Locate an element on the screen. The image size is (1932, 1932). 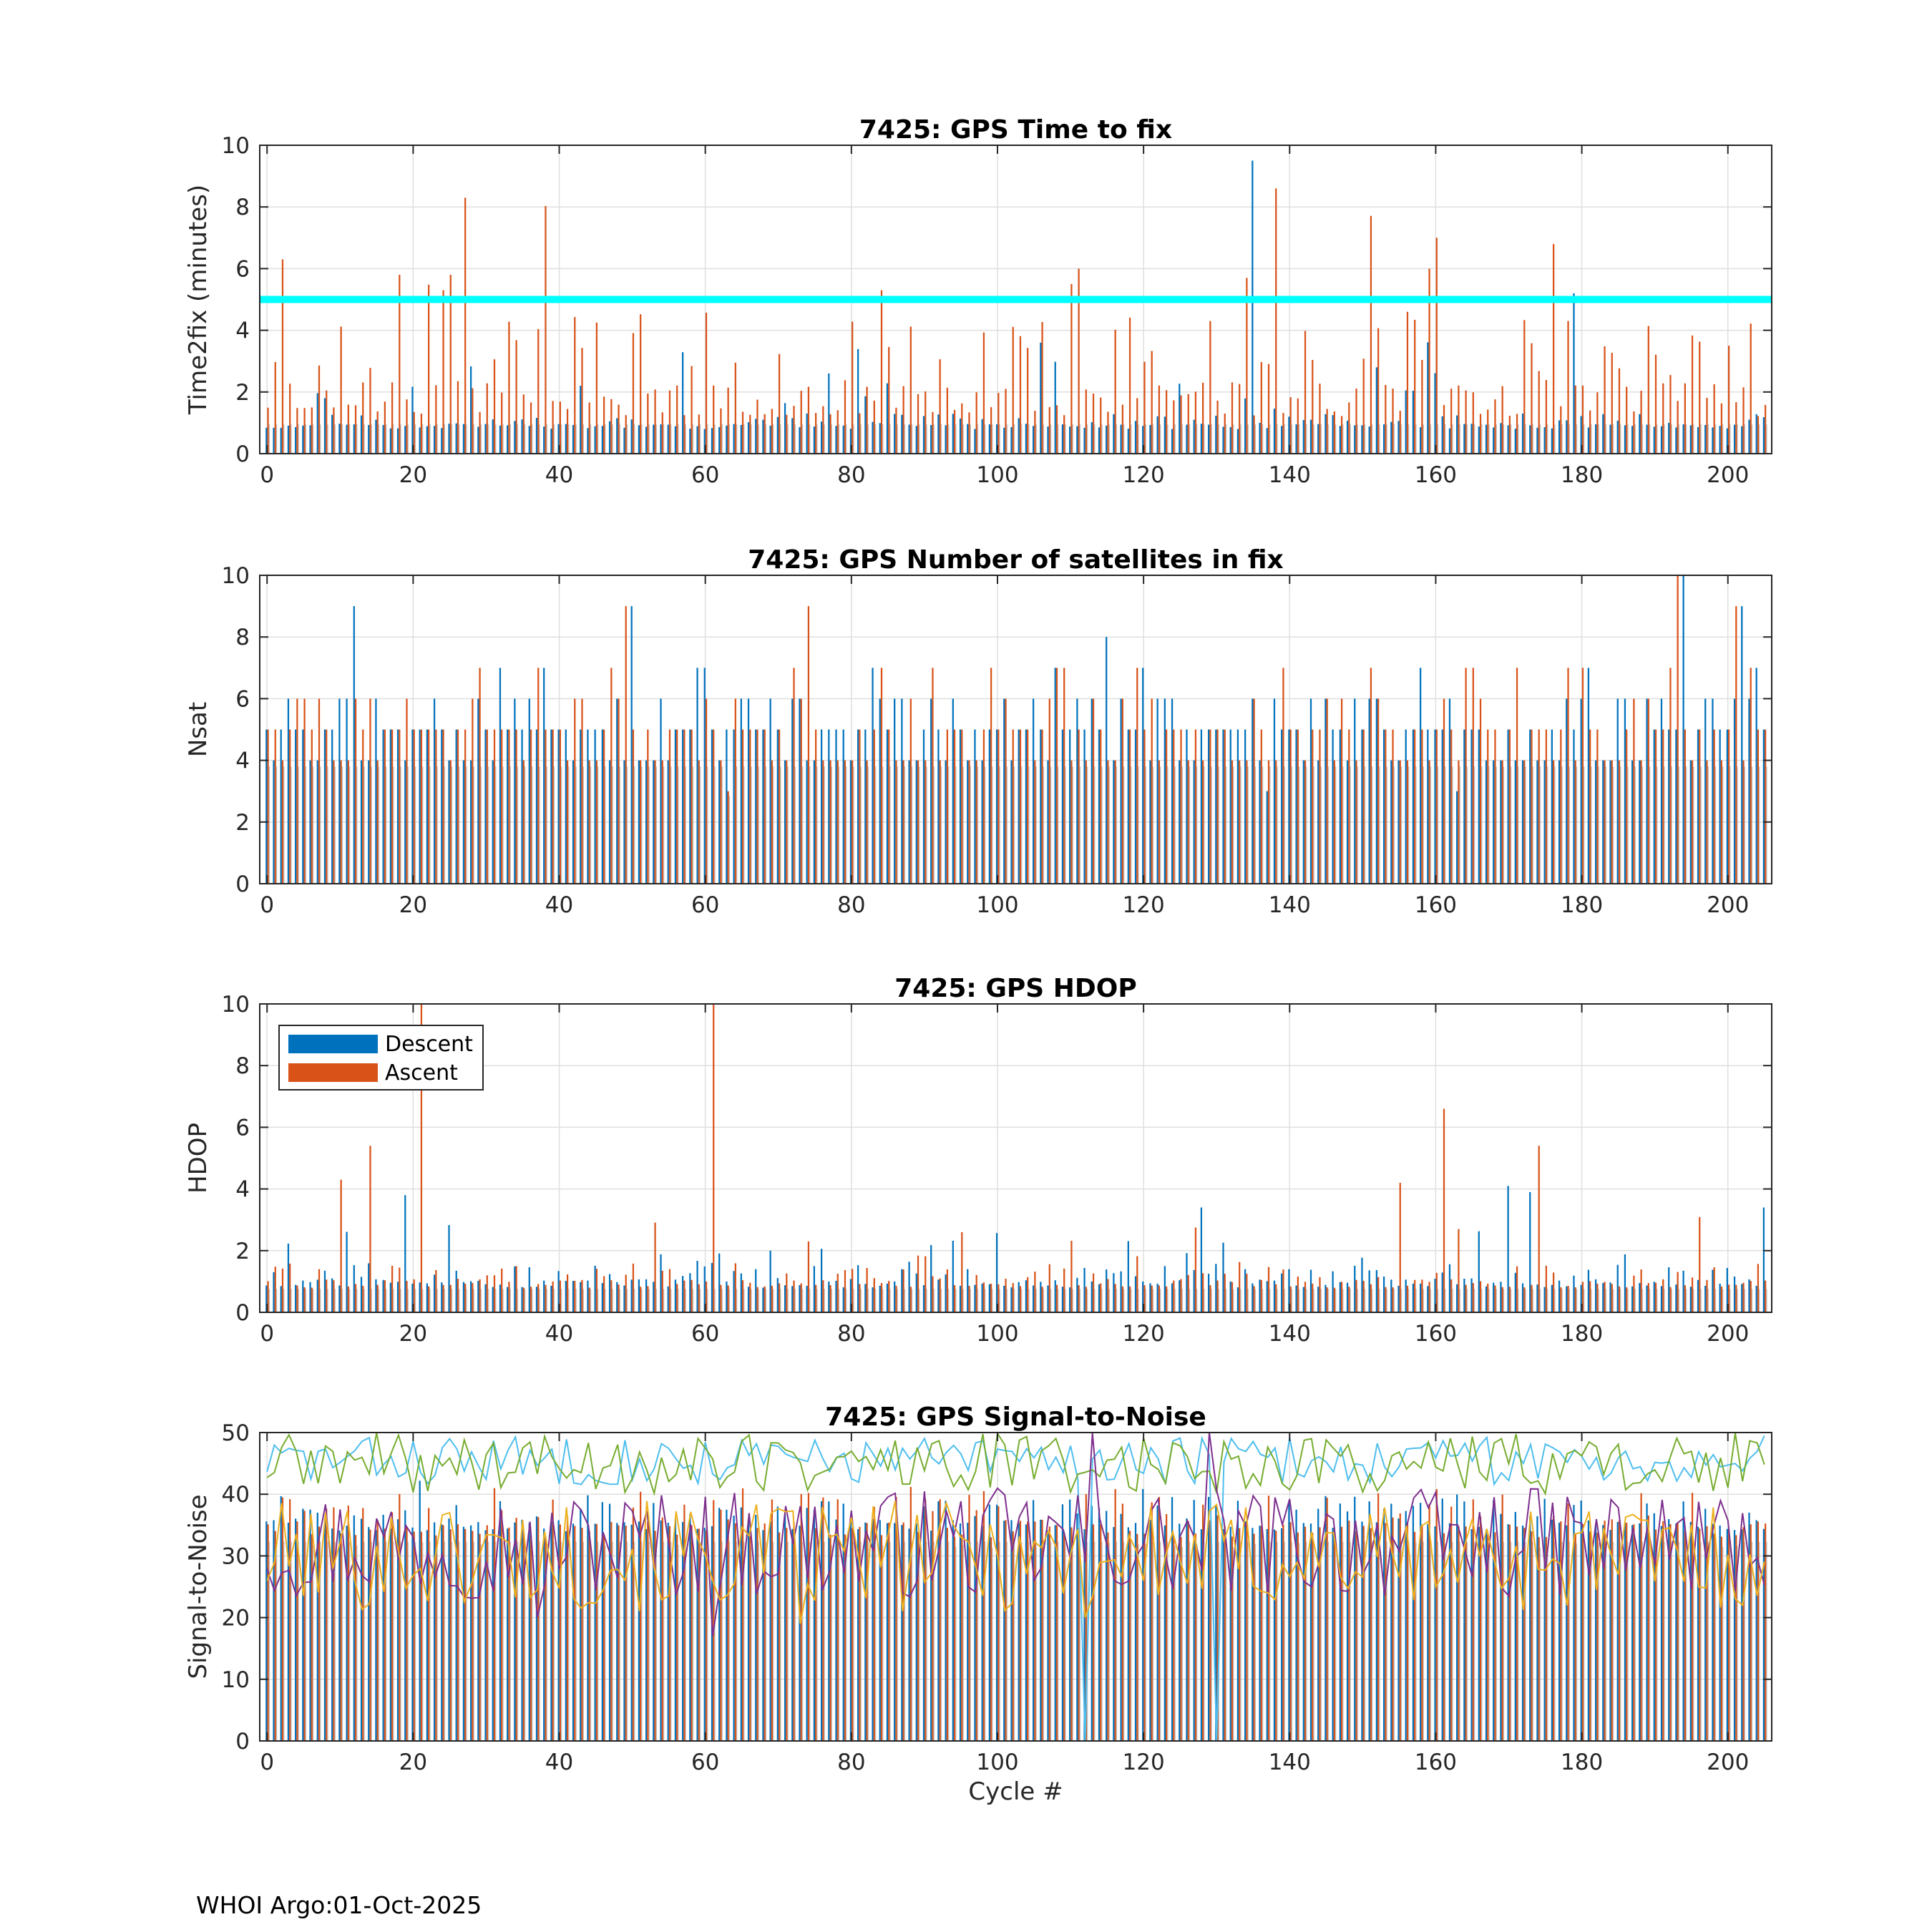
x-tick-label: 0 is located at coordinates (267, 475).